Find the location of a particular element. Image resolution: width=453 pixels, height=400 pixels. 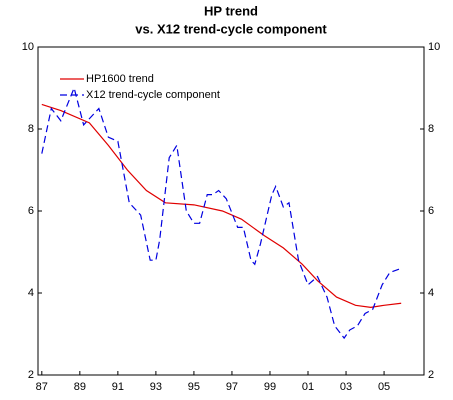

y-tick-label: 4 is located at coordinates (31, 293).